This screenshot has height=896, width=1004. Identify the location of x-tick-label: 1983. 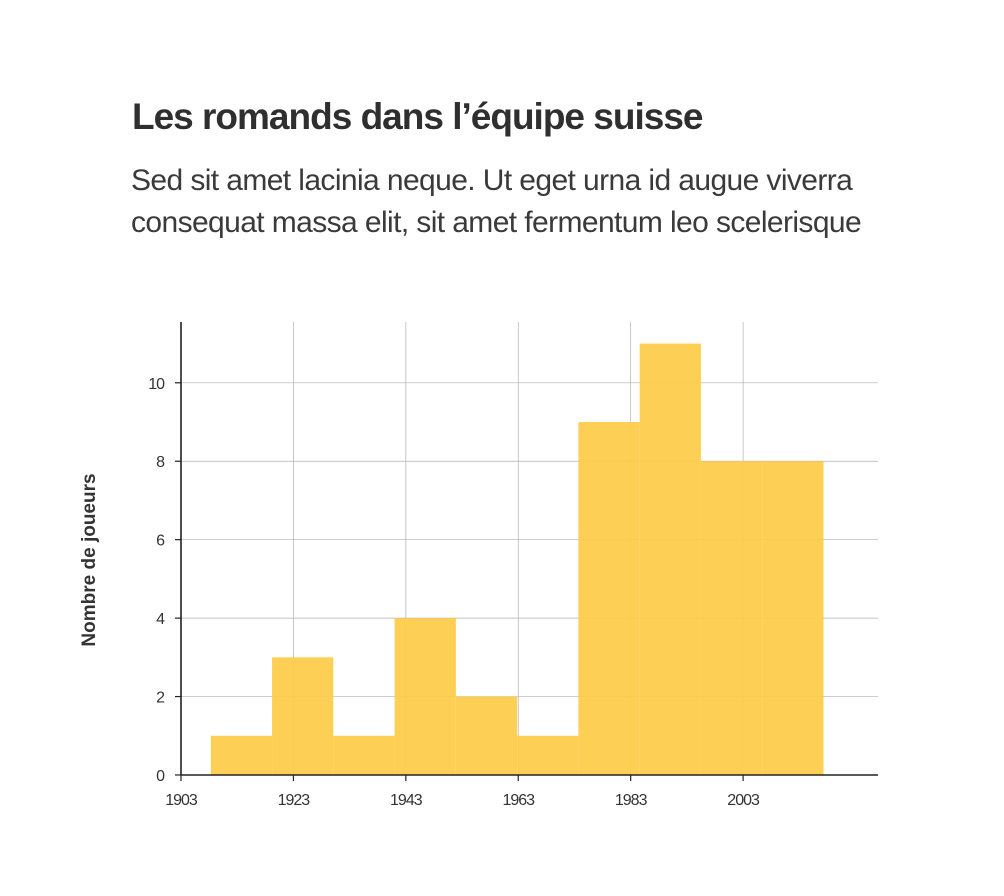
(631, 800).